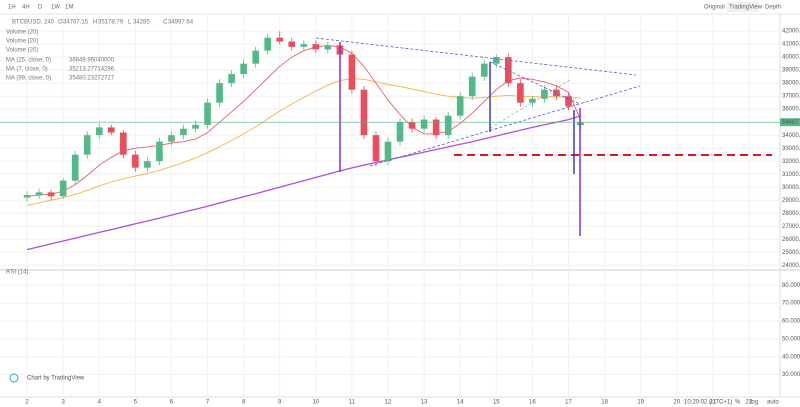 The height and width of the screenshot is (407, 800). Describe the element at coordinates (172, 403) in the screenshot. I see `x-tick-label: 6` at that location.